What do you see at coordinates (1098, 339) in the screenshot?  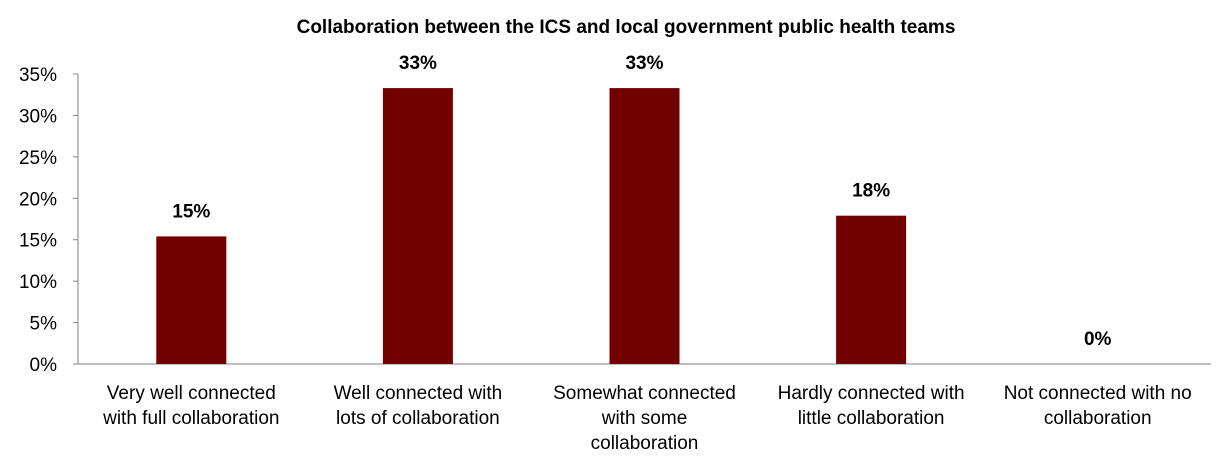 I see `data-label: 0%` at bounding box center [1098, 339].